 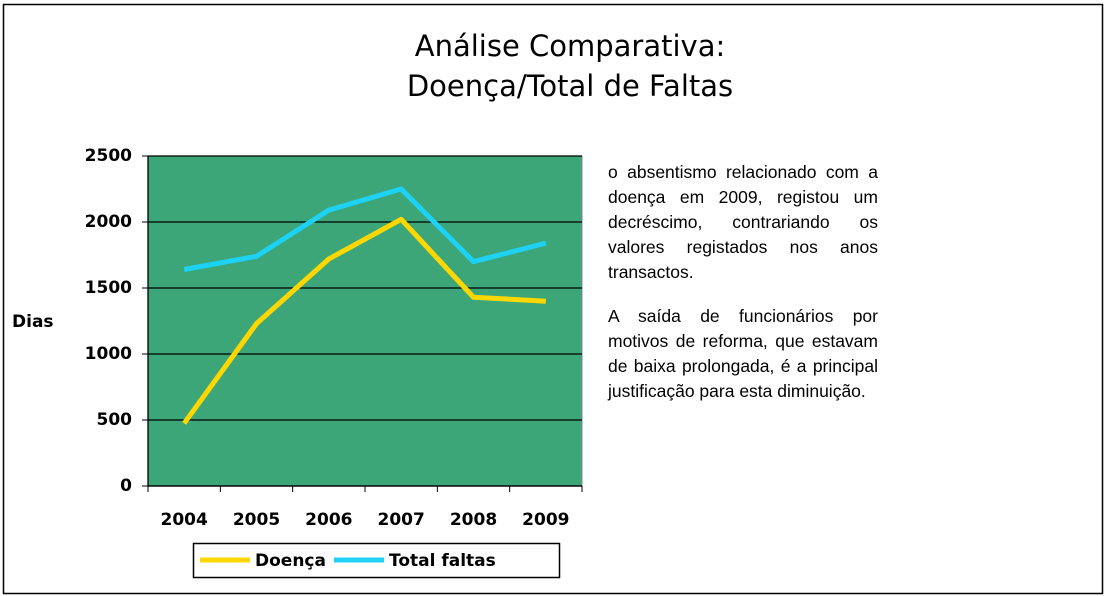 What do you see at coordinates (108, 222) in the screenshot?
I see `y-tick-label: 2000` at bounding box center [108, 222].